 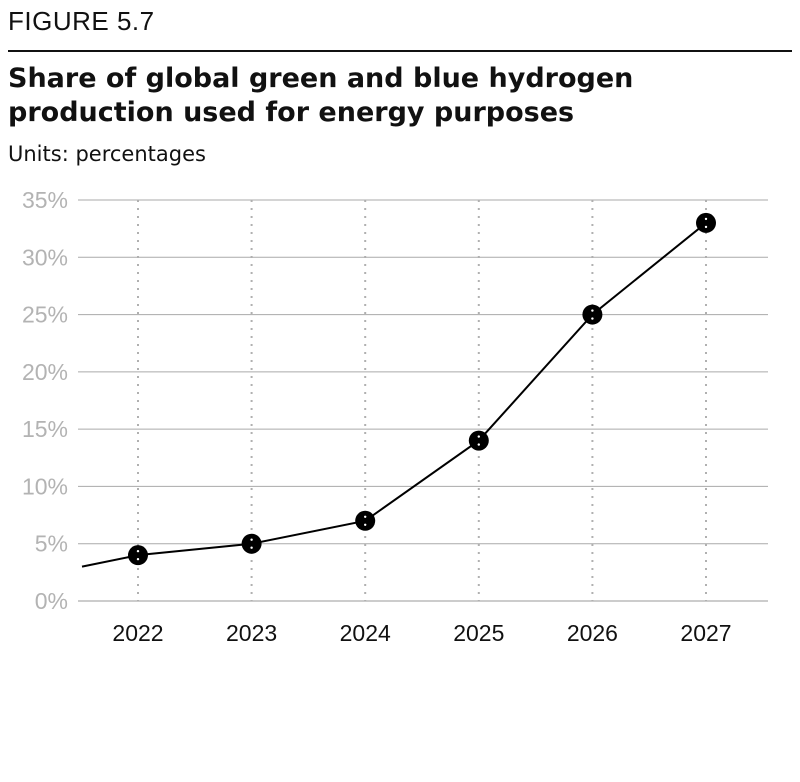 What do you see at coordinates (51, 544) in the screenshot?
I see `y-tick-label: 5%` at bounding box center [51, 544].